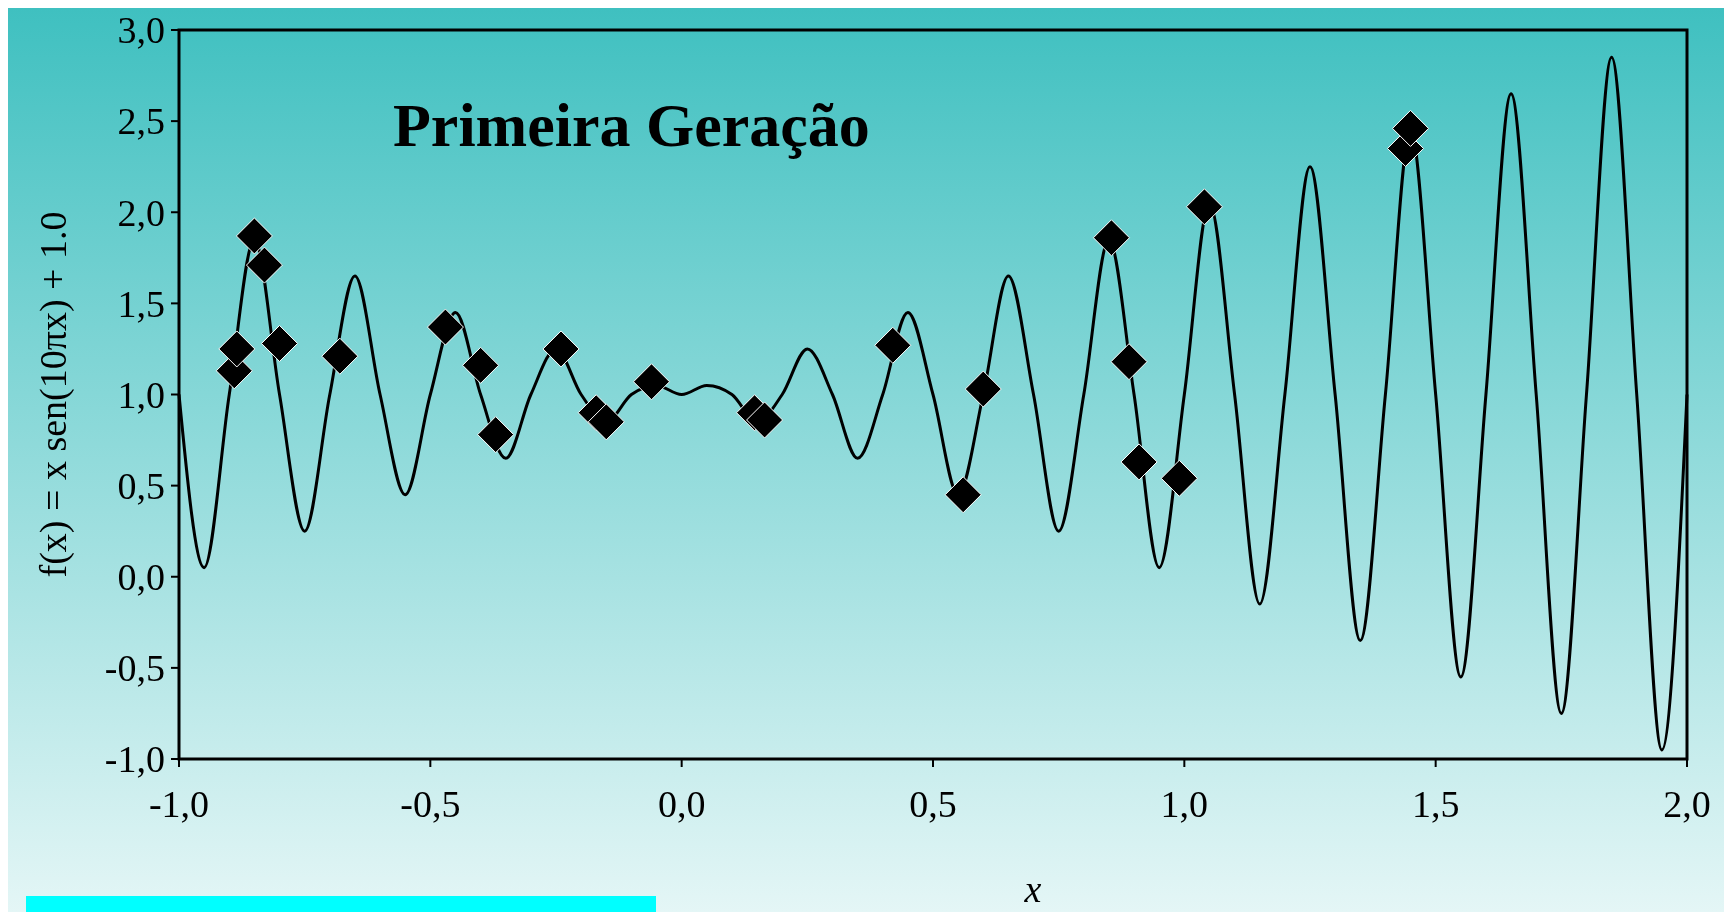 Image resolution: width=1732 pixels, height=920 pixels. Describe the element at coordinates (141, 30) in the screenshot. I see `y-tick-label: 3,0` at that location.